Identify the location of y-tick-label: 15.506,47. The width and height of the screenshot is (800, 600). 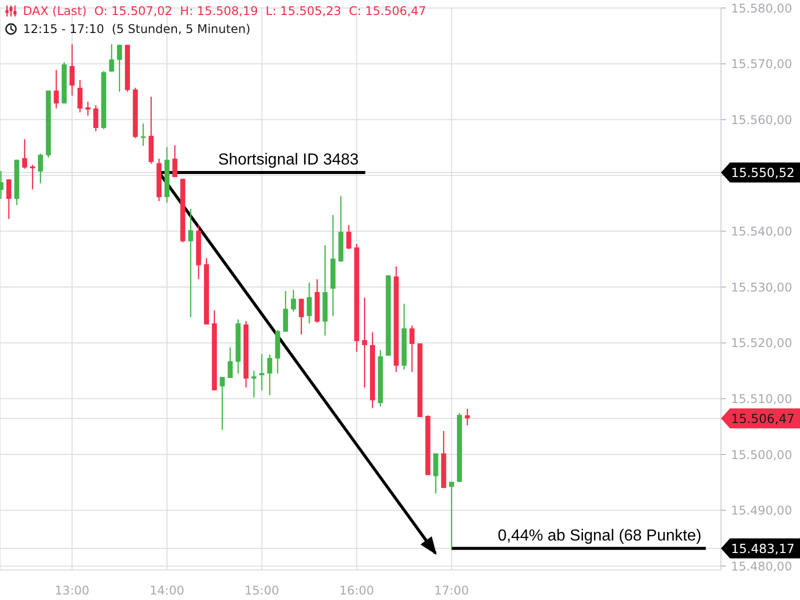
(763, 418).